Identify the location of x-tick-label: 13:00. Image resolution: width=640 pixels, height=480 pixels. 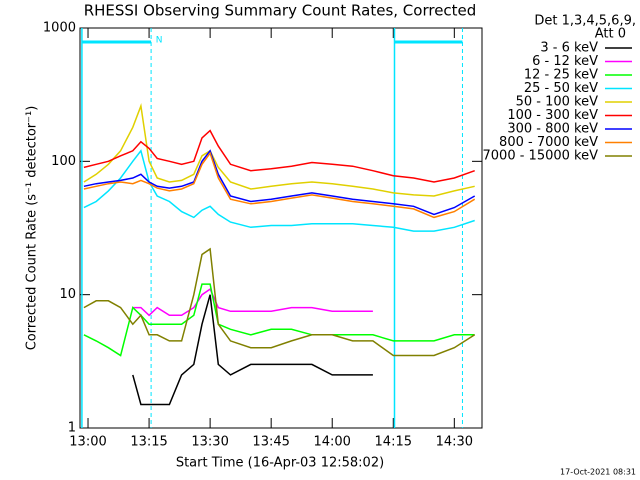
(87, 442).